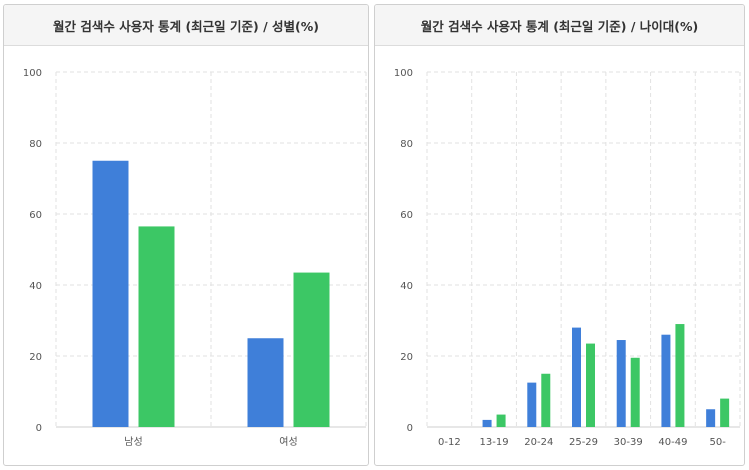 Image resolution: width=749 pixels, height=470 pixels. I want to click on x-category-label: 20-24, so click(538, 442).